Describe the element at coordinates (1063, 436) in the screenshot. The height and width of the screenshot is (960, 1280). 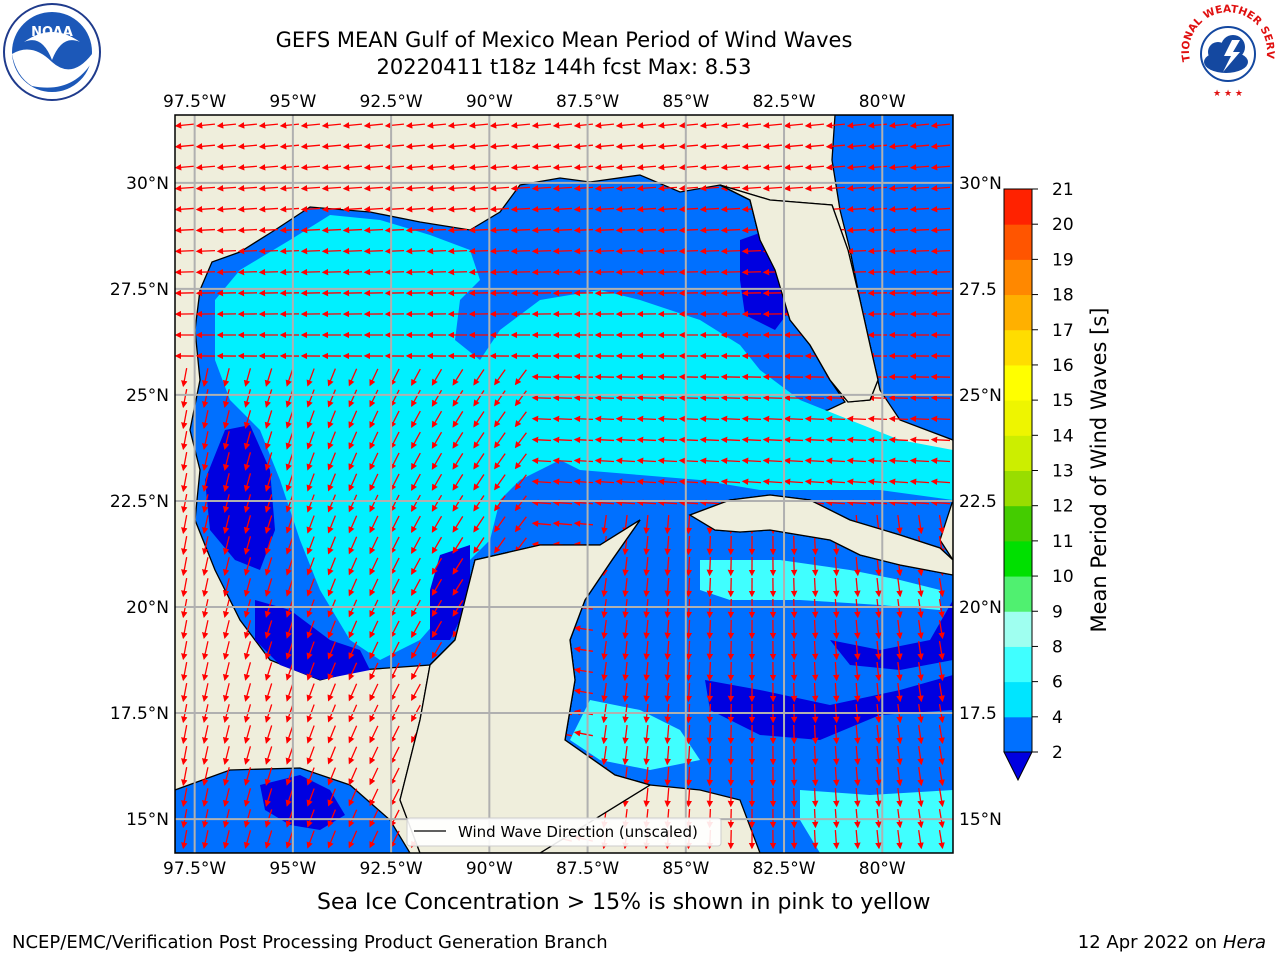
I see `colorbar-tick-label: 14` at that location.